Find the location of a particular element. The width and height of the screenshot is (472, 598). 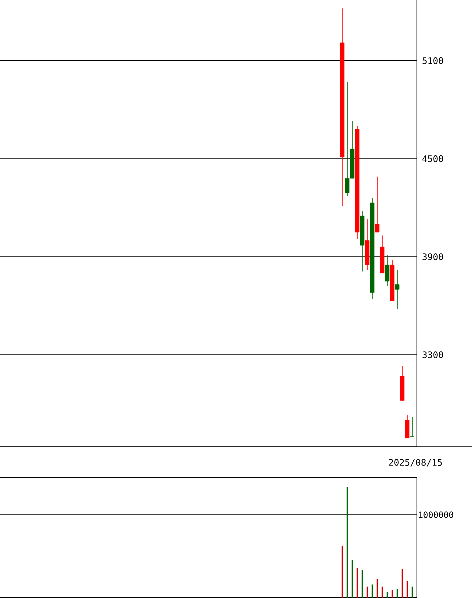

y-tick-label: 3900 is located at coordinates (433, 257).